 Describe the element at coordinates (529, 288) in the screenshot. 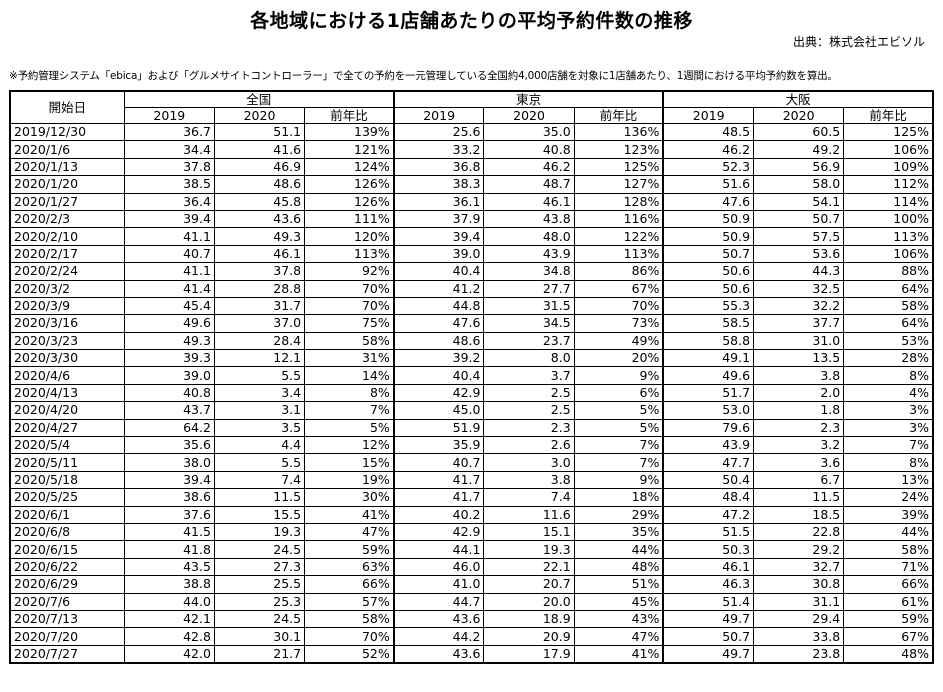

I see `tokyo-2020-cell: 27.7` at that location.